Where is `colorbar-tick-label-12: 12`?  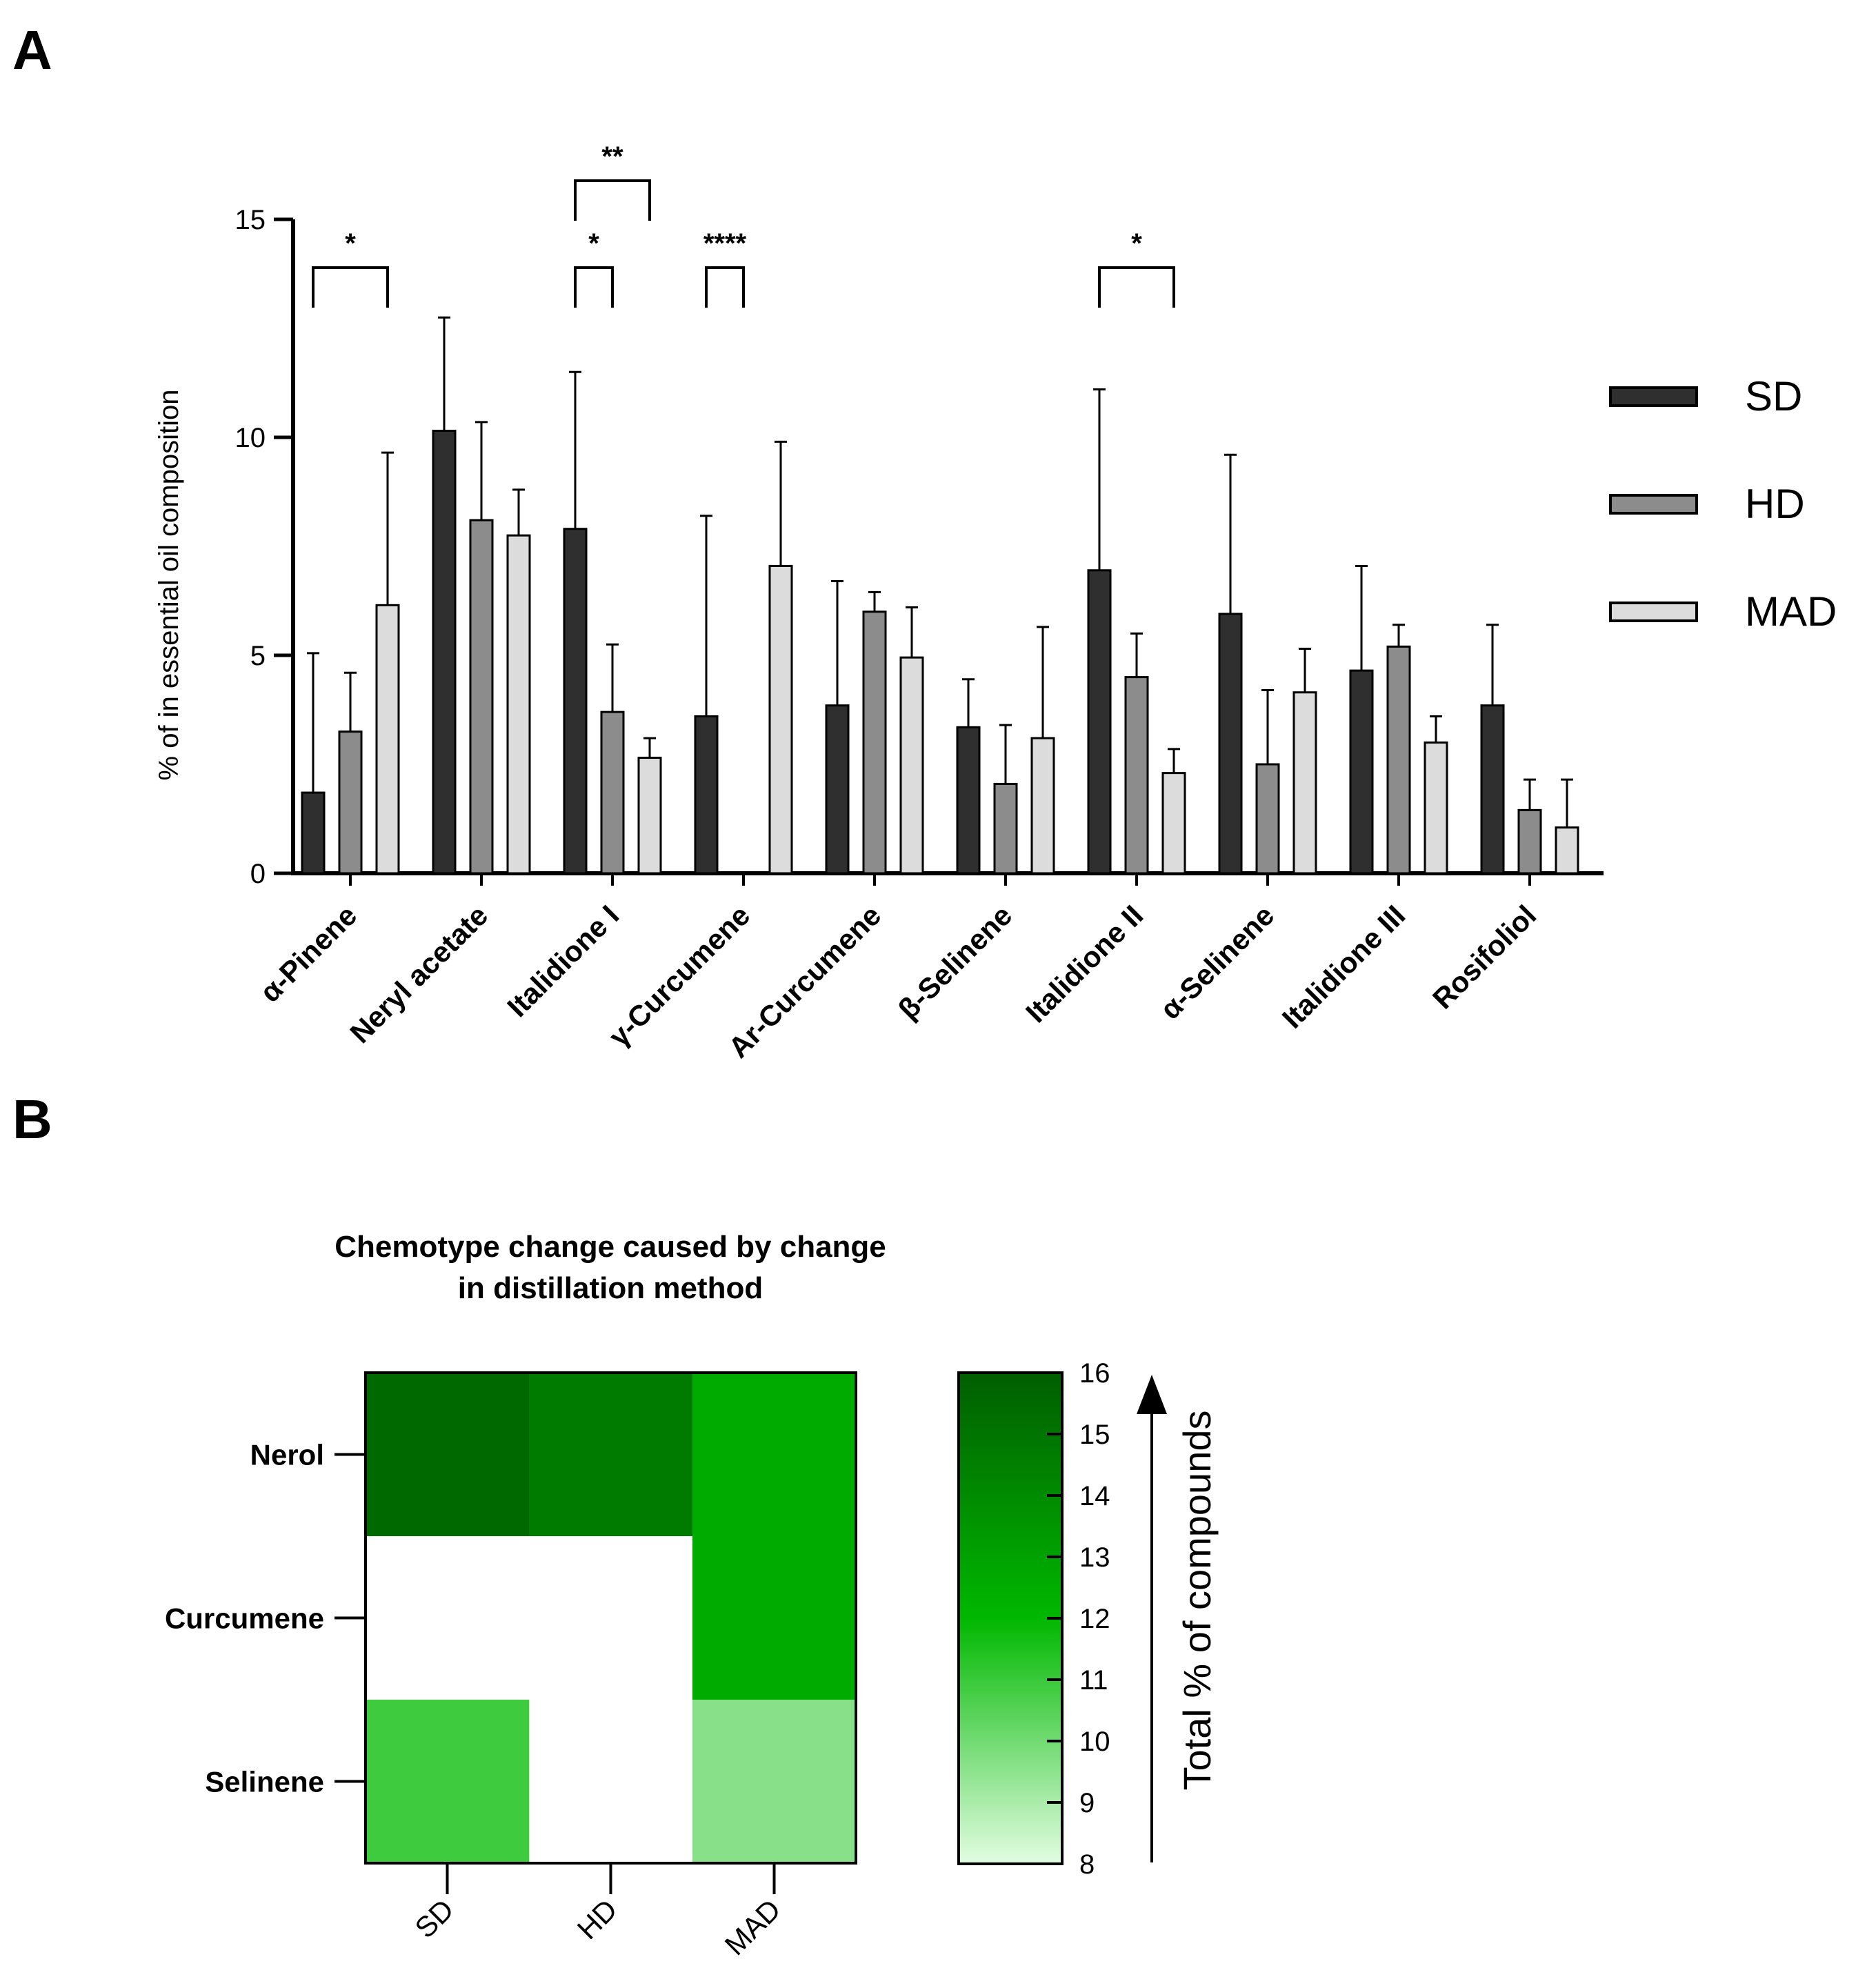 colorbar-tick-label-12: 12 is located at coordinates (1094, 1619).